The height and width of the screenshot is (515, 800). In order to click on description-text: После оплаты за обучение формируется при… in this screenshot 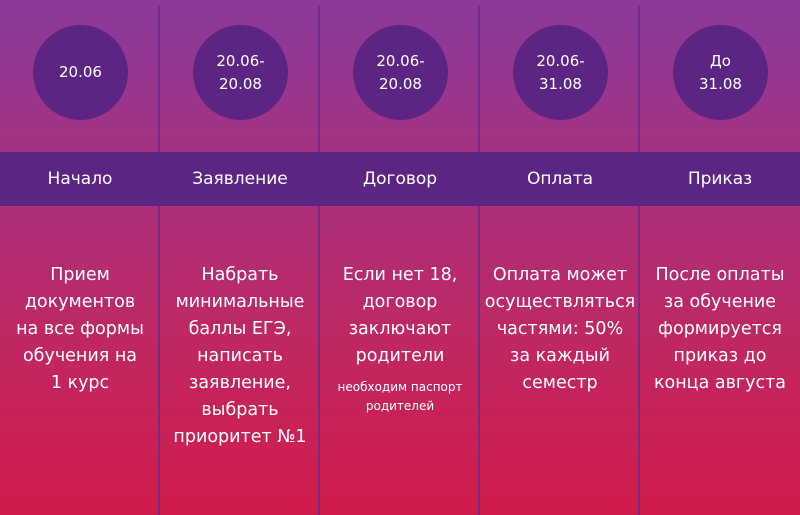, I will do `click(720, 329)`.